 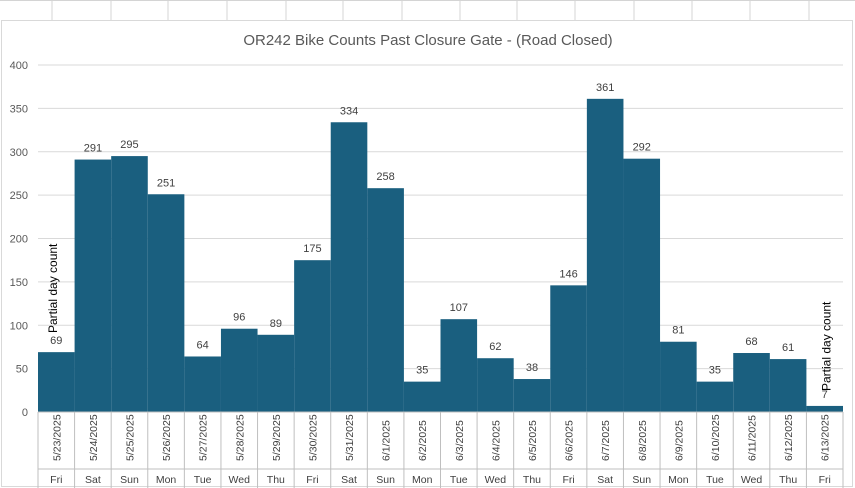 I want to click on data-label: 292, so click(x=642, y=148).